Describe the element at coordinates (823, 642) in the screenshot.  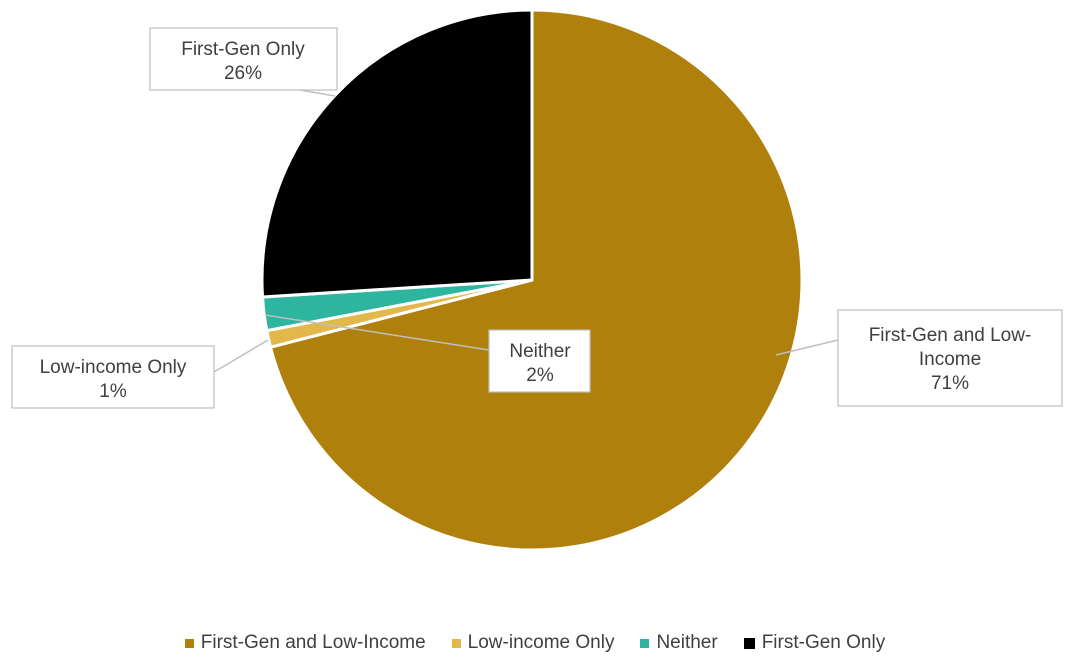
I see `legend-label: First-Gen Only` at that location.